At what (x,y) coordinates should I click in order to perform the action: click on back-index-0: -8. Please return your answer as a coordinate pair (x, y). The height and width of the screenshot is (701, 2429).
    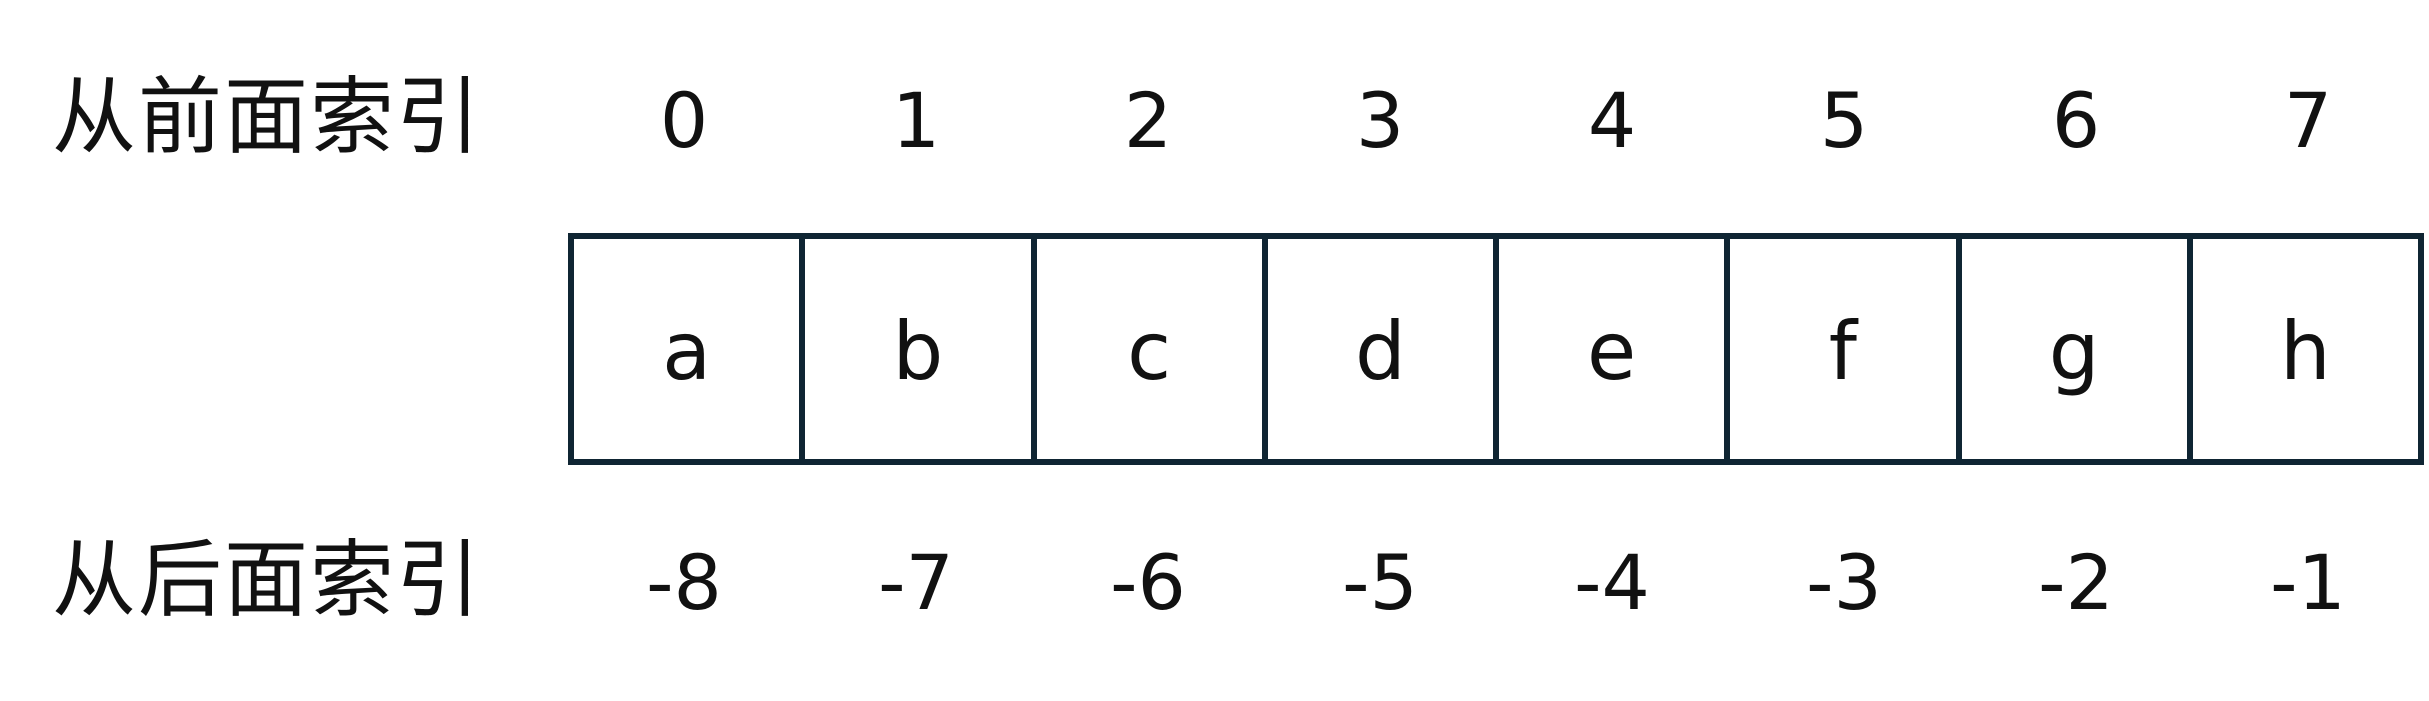
    Looking at the image, I should click on (684, 582).